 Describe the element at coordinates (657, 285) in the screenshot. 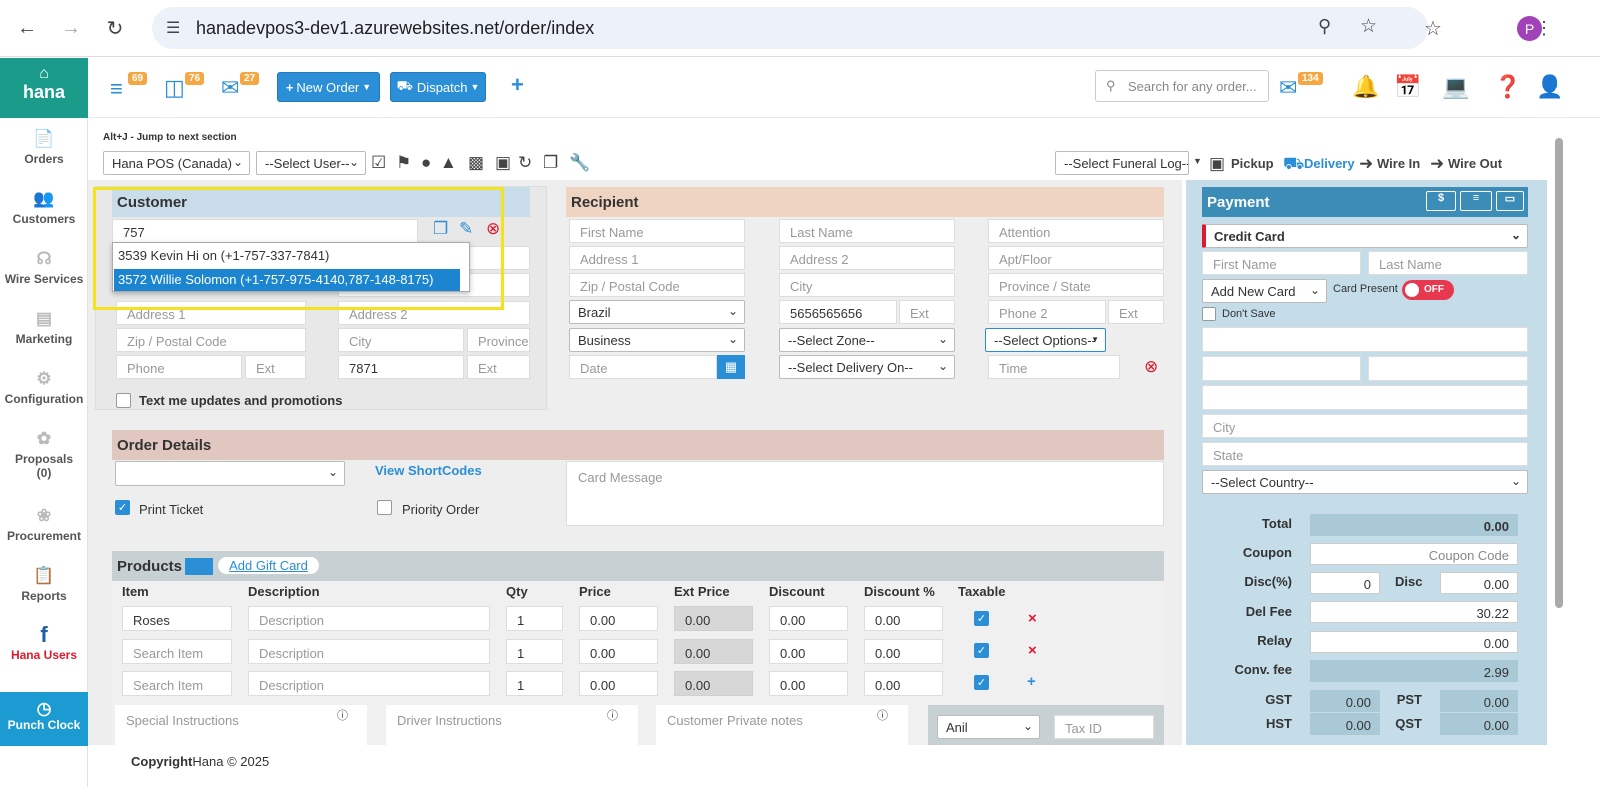

I see `recipient-zip-input: Zip / Postal Code` at that location.